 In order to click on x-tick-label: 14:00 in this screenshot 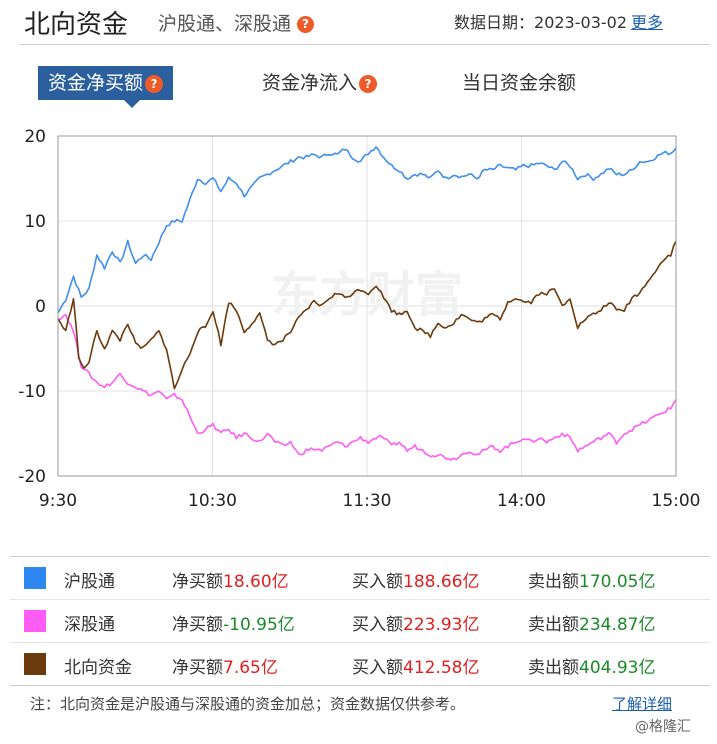, I will do `click(521, 500)`.